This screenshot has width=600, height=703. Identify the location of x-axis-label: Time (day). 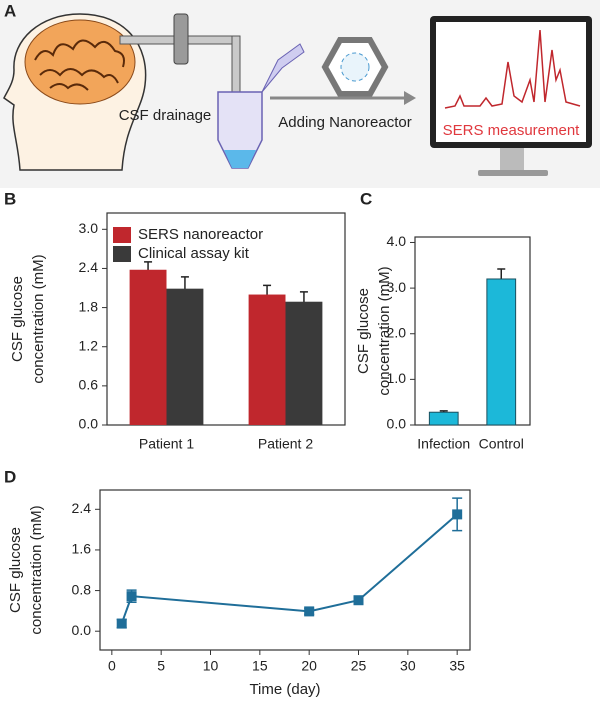
(284, 689).